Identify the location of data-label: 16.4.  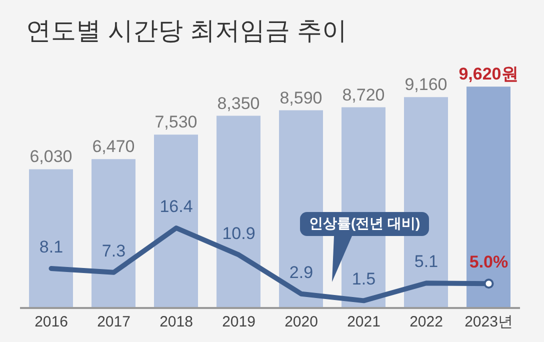
(176, 206).